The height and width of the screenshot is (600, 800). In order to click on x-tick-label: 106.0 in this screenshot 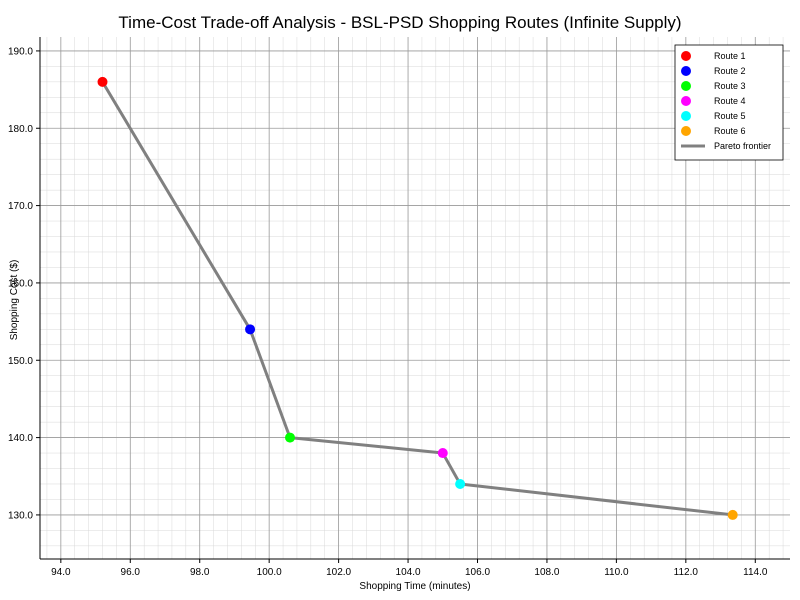, I will do `click(477, 572)`.